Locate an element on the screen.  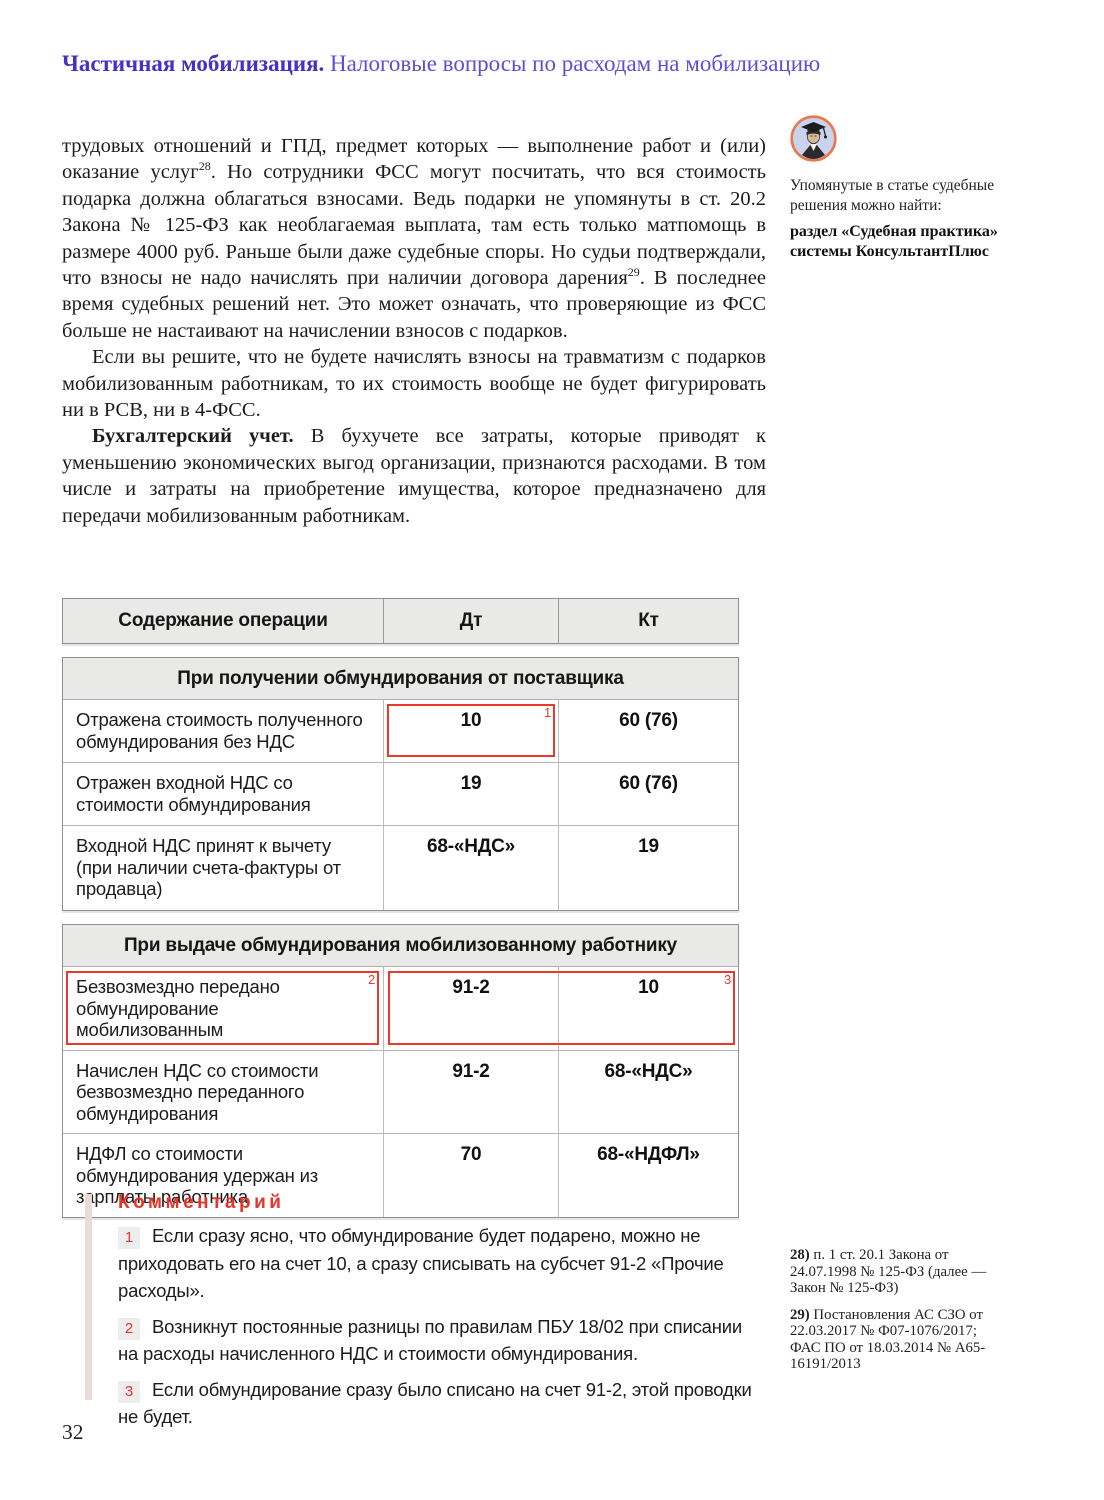
column-header-credit: Кт is located at coordinates (648, 620).